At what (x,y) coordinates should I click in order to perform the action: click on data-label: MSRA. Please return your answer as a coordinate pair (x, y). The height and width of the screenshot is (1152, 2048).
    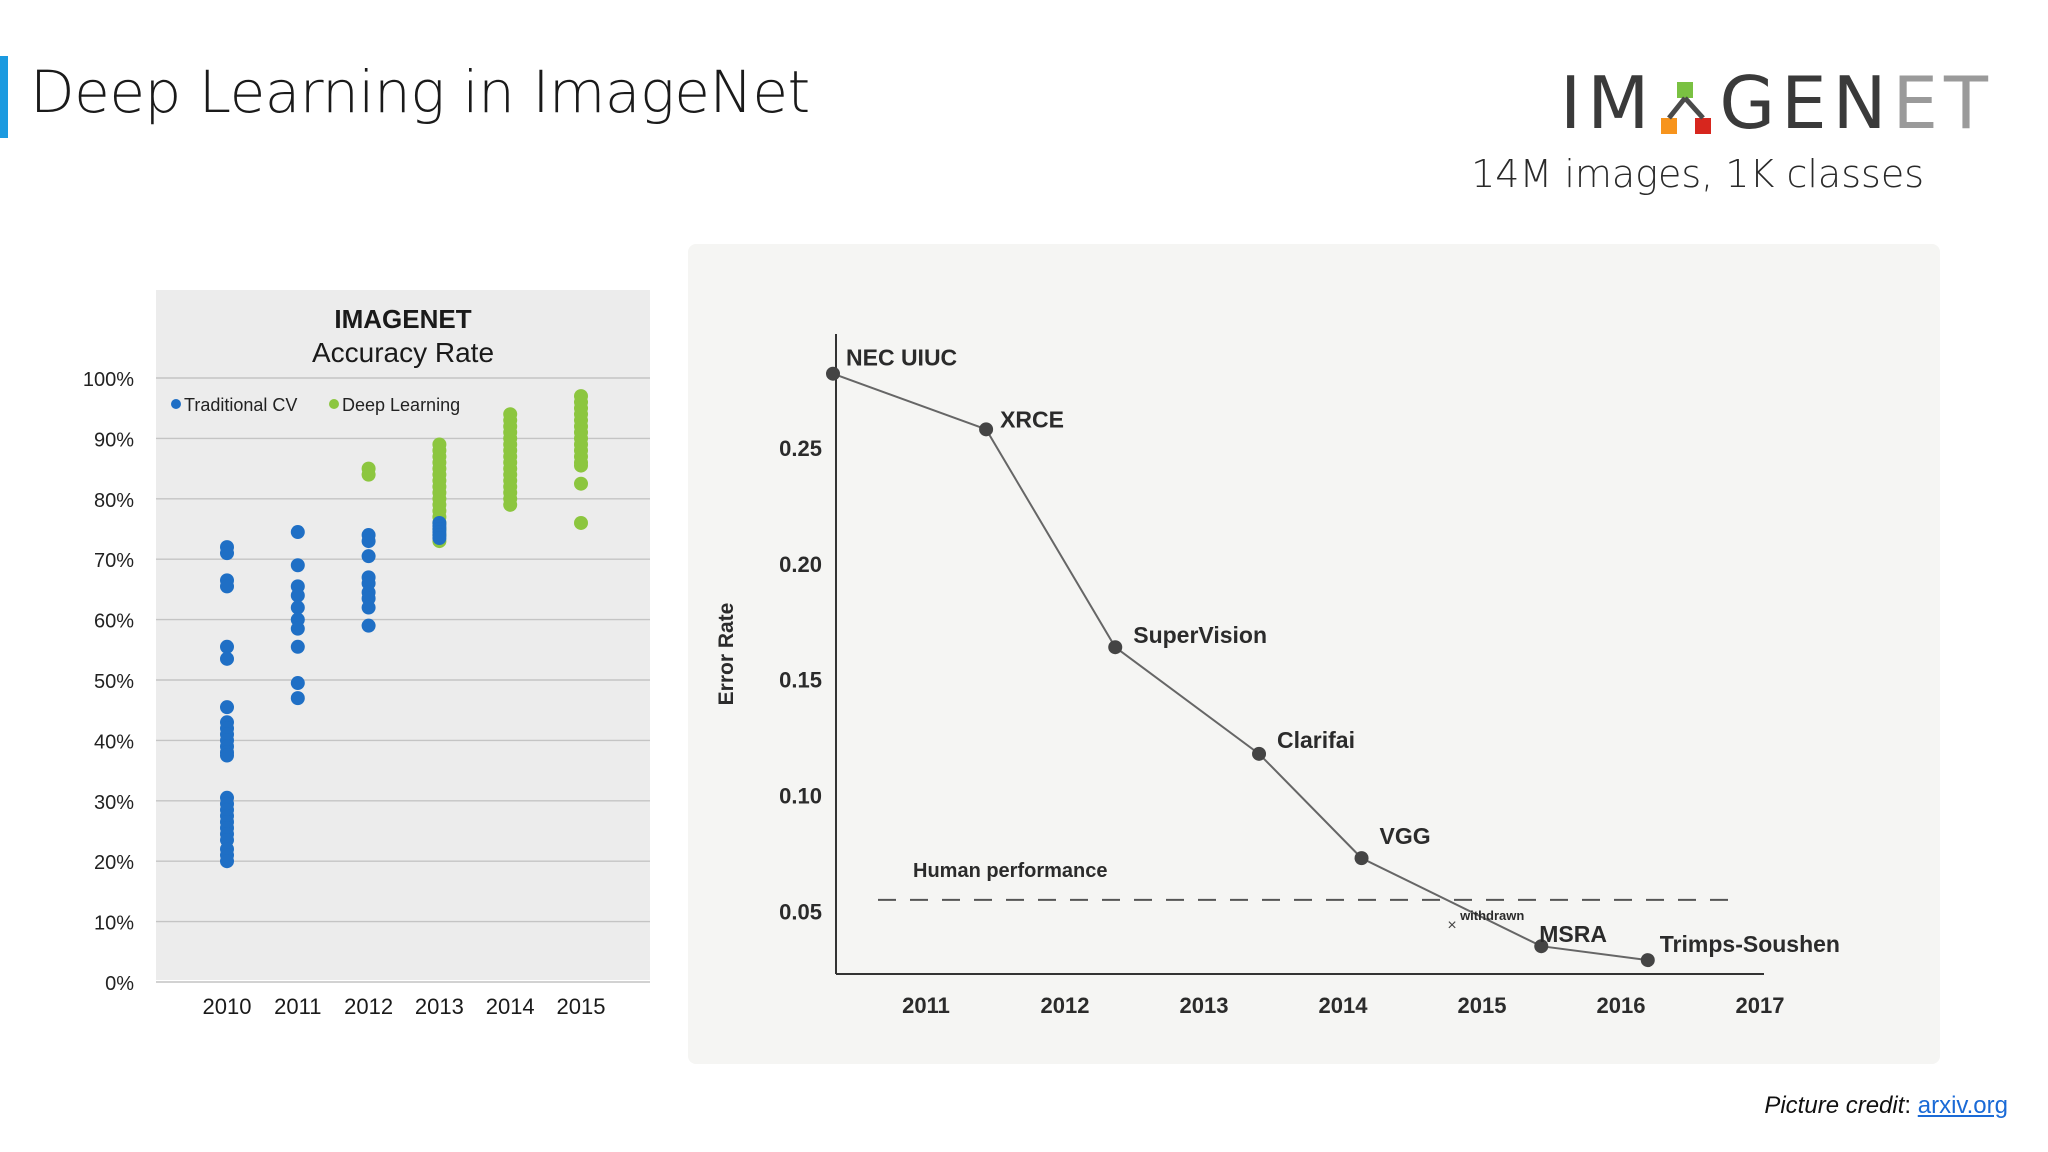
    Looking at the image, I should click on (1573, 934).